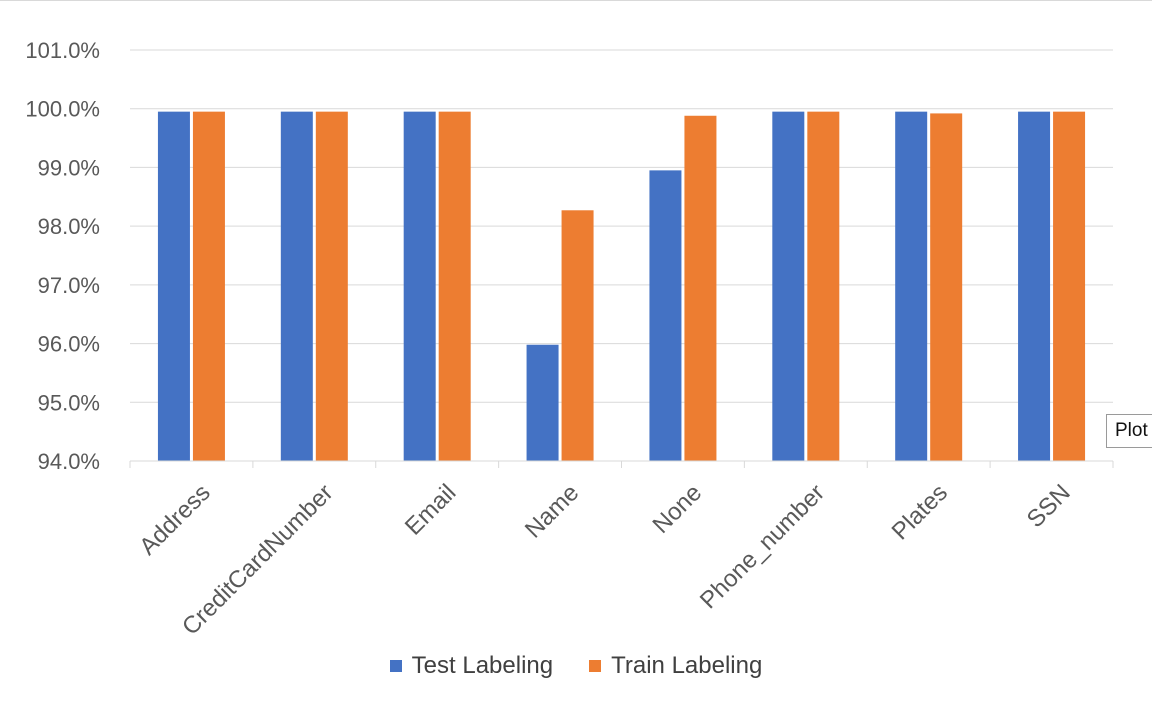 The width and height of the screenshot is (1152, 716). What do you see at coordinates (595, 666) in the screenshot?
I see `legend-swatch-train` at bounding box center [595, 666].